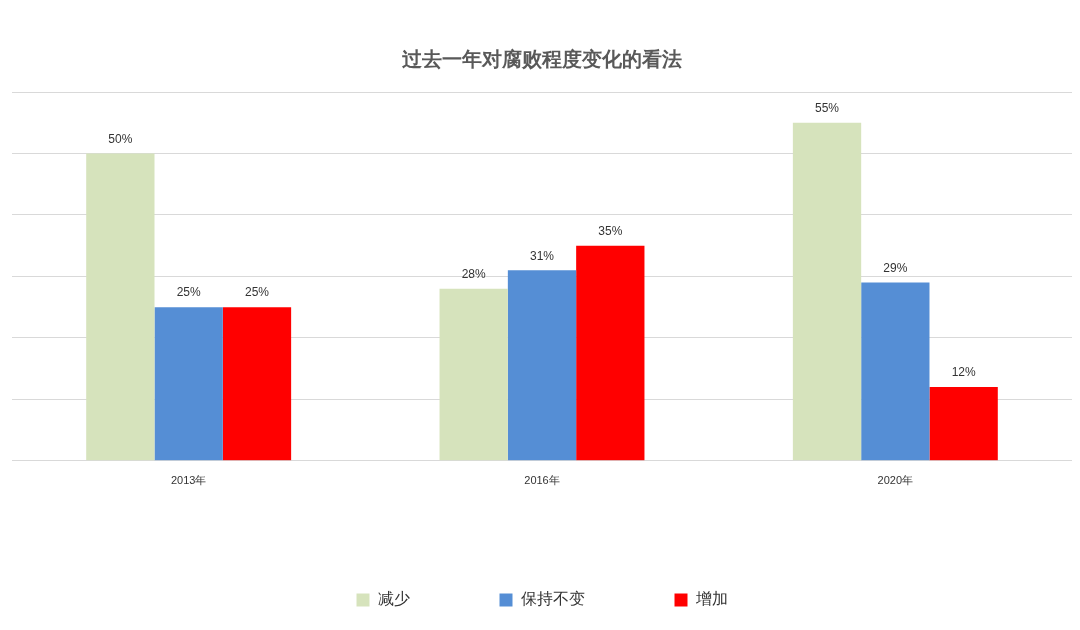 Image resolution: width=1080 pixels, height=630 pixels. What do you see at coordinates (188, 480) in the screenshot?
I see `x-tick-label: 2013年` at bounding box center [188, 480].